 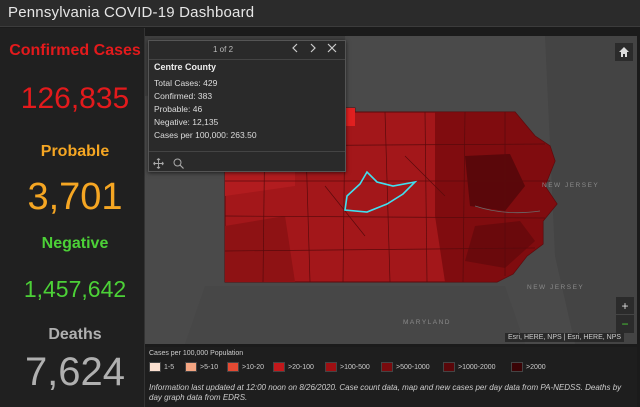 I want to click on probable-value: 3,701, so click(x=75, y=197).